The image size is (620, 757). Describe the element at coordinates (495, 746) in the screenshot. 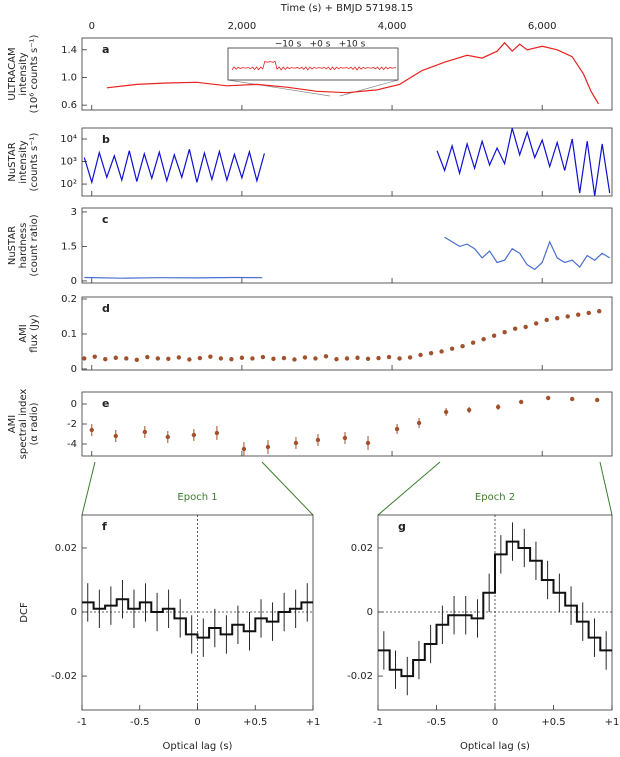

I see `x-axis-label: Optical lag (s)` at that location.